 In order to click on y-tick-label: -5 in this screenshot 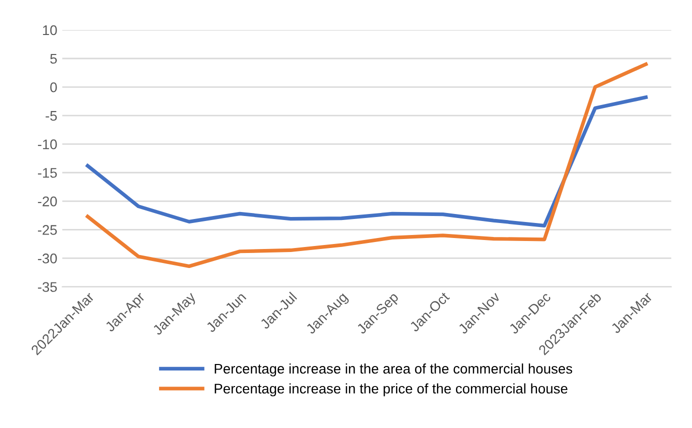, I will do `click(51, 116)`.